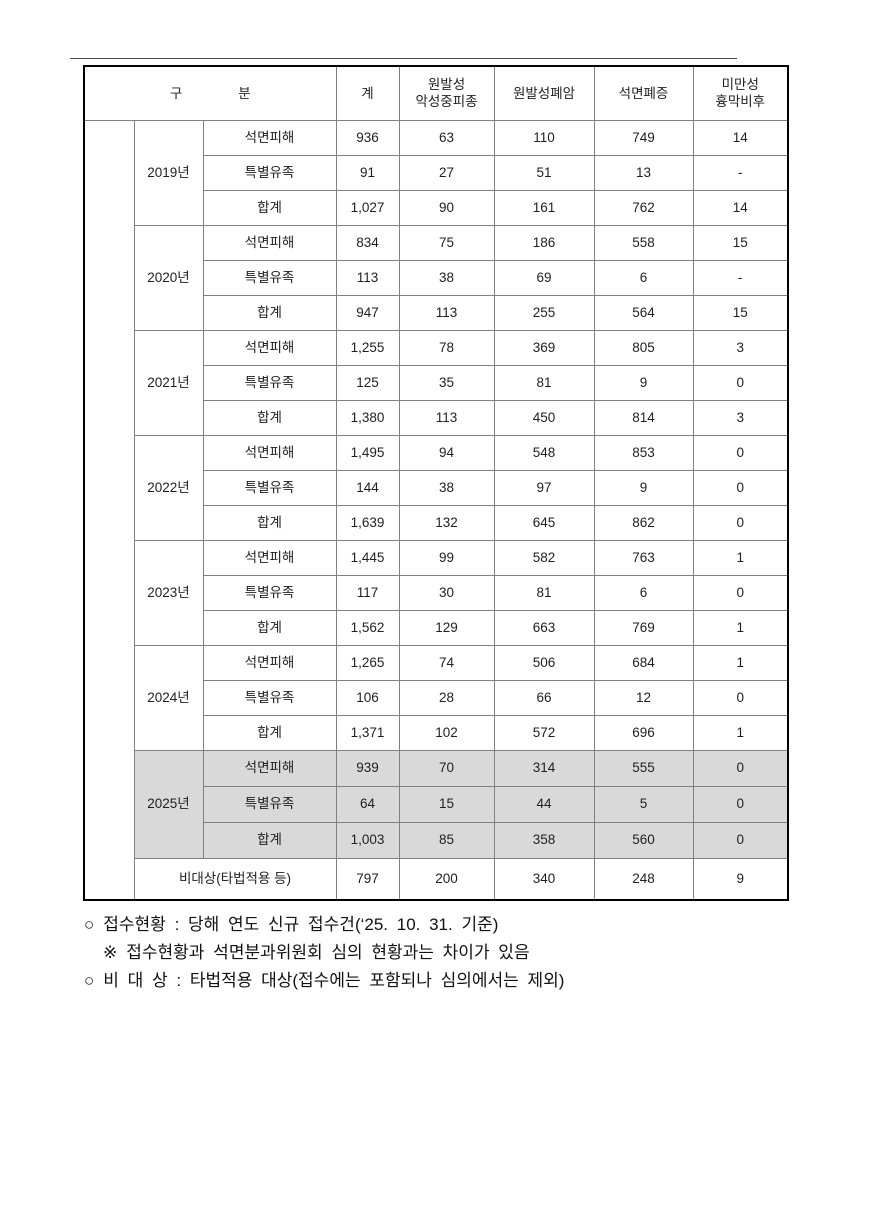 This screenshot has width=870, height=1230. What do you see at coordinates (643, 697) in the screenshot?
I see `value-cell: 12` at bounding box center [643, 697].